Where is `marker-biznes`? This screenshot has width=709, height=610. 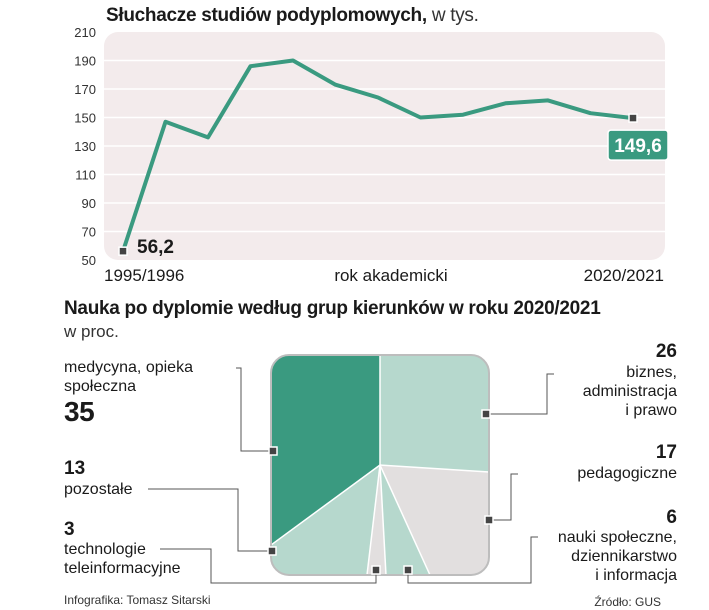 marker-biznes is located at coordinates (486, 414).